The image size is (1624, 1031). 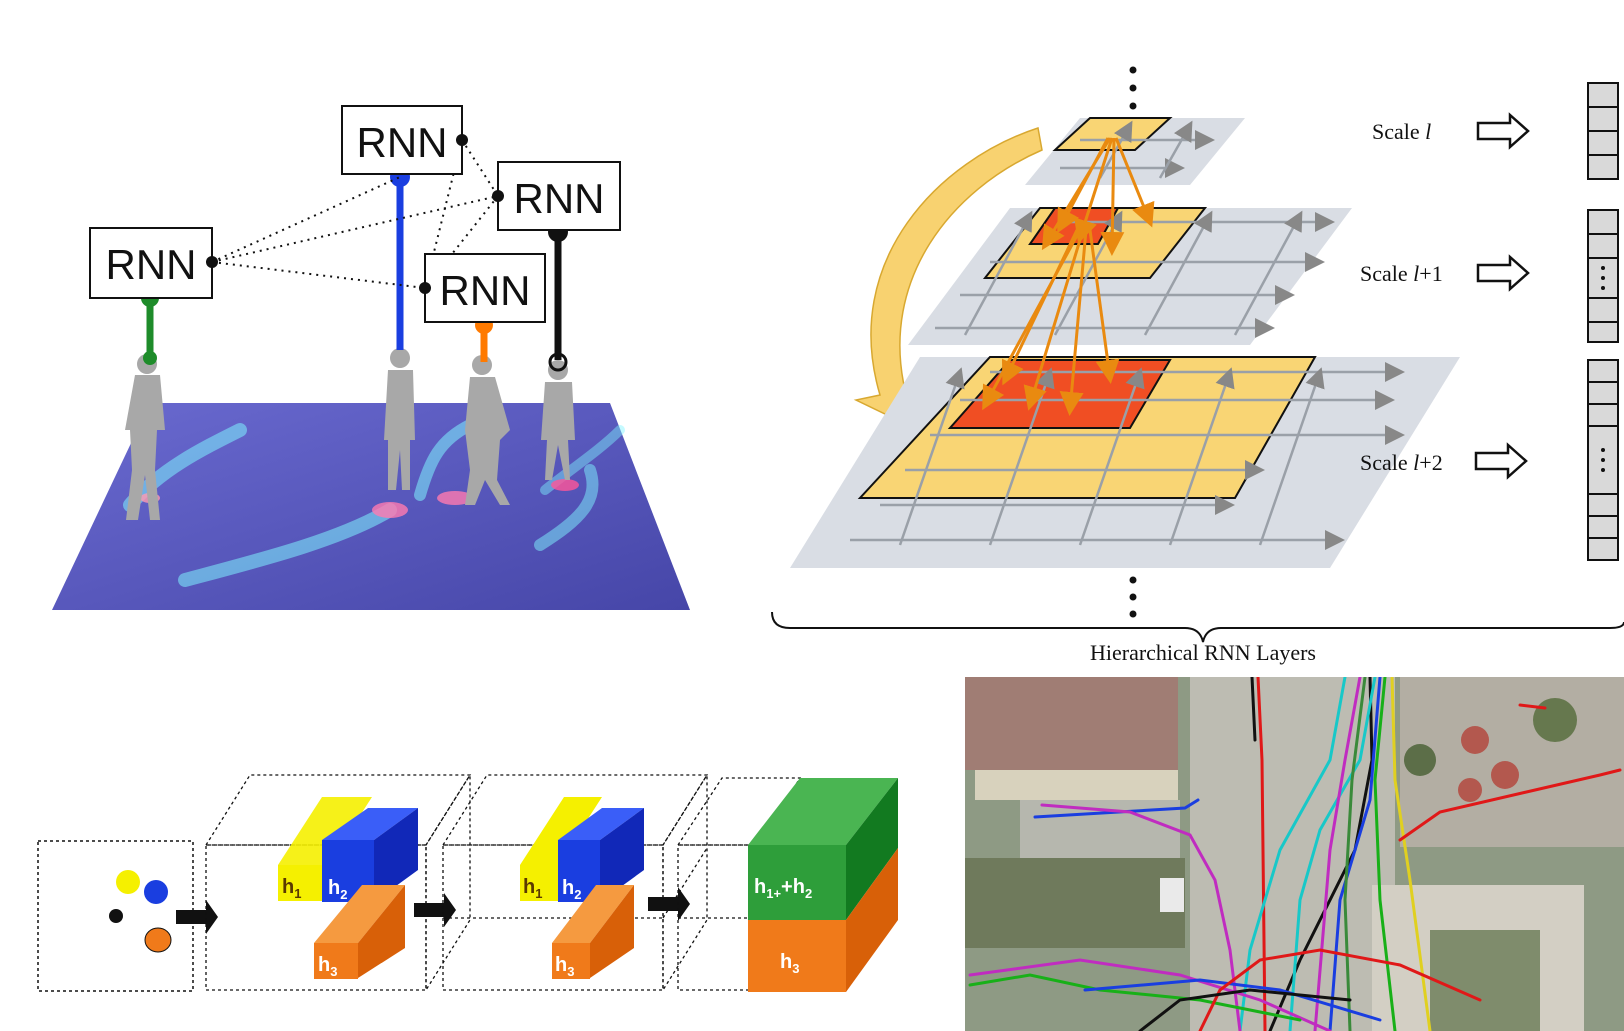 I want to click on stage-occupancy, so click(x=115, y=916).